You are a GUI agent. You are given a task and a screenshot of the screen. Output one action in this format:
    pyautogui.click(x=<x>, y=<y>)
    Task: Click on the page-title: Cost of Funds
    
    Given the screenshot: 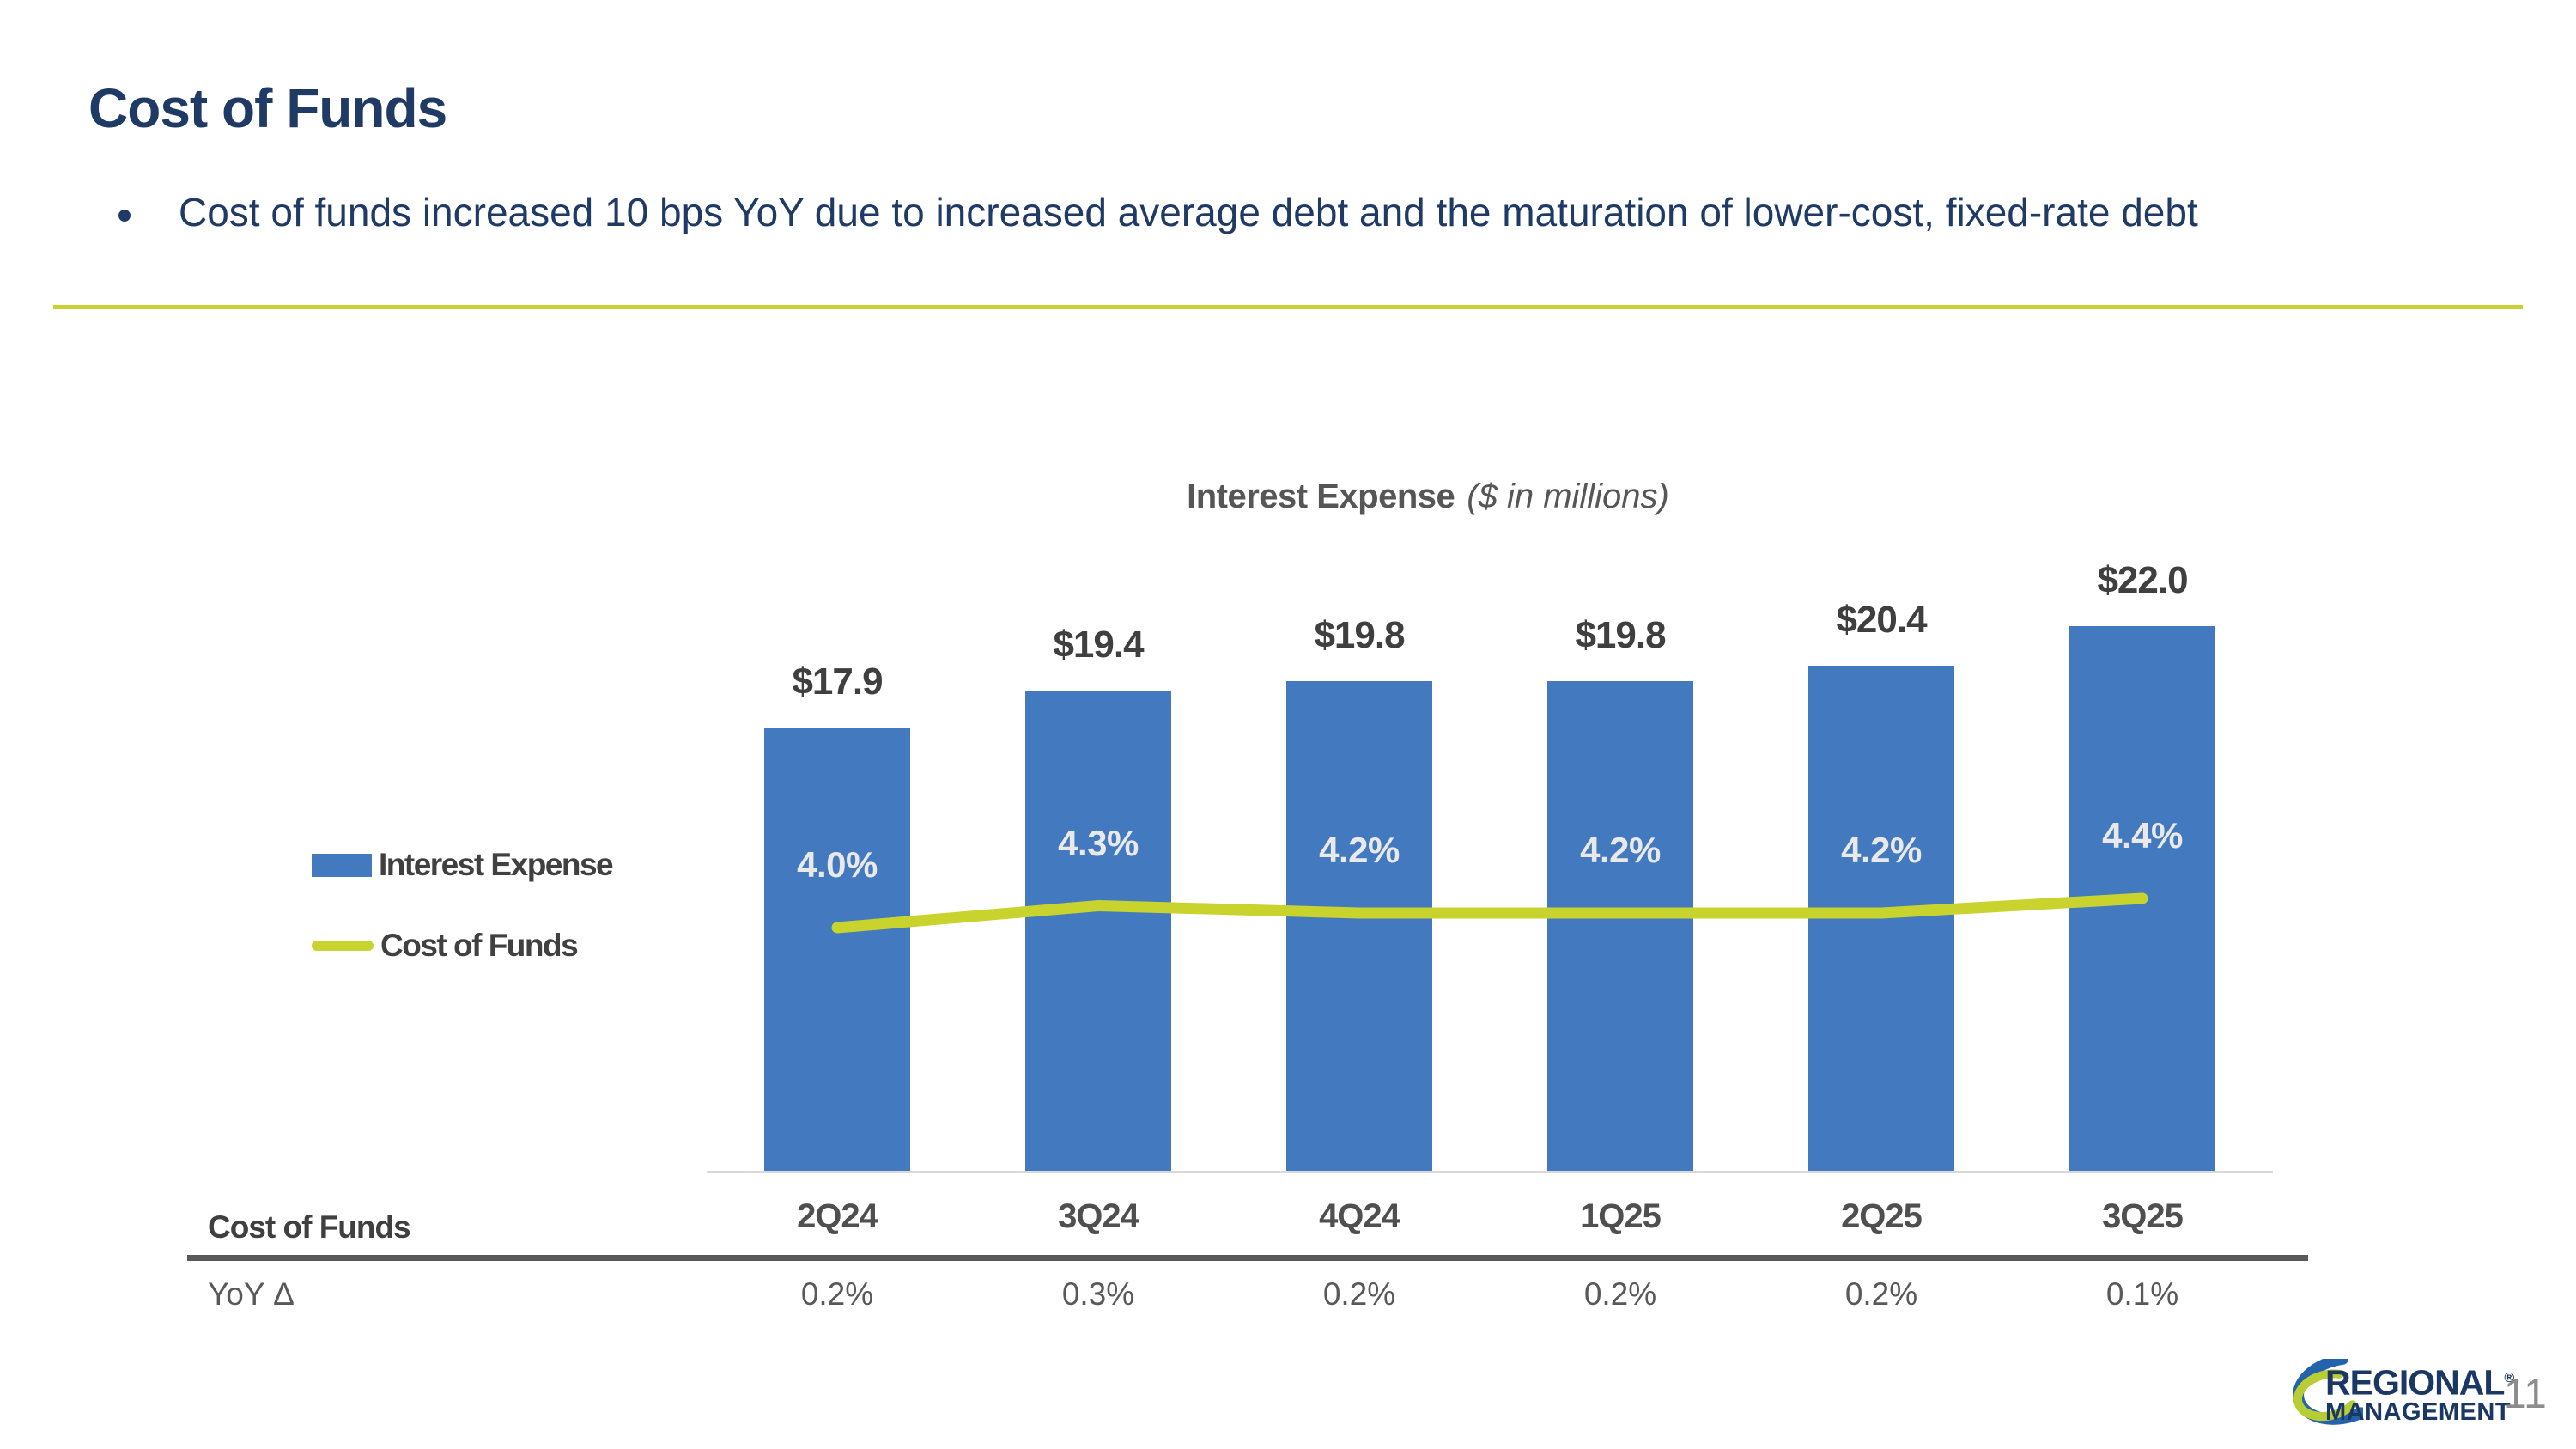 What is the action you would take?
    pyautogui.click(x=268, y=107)
    